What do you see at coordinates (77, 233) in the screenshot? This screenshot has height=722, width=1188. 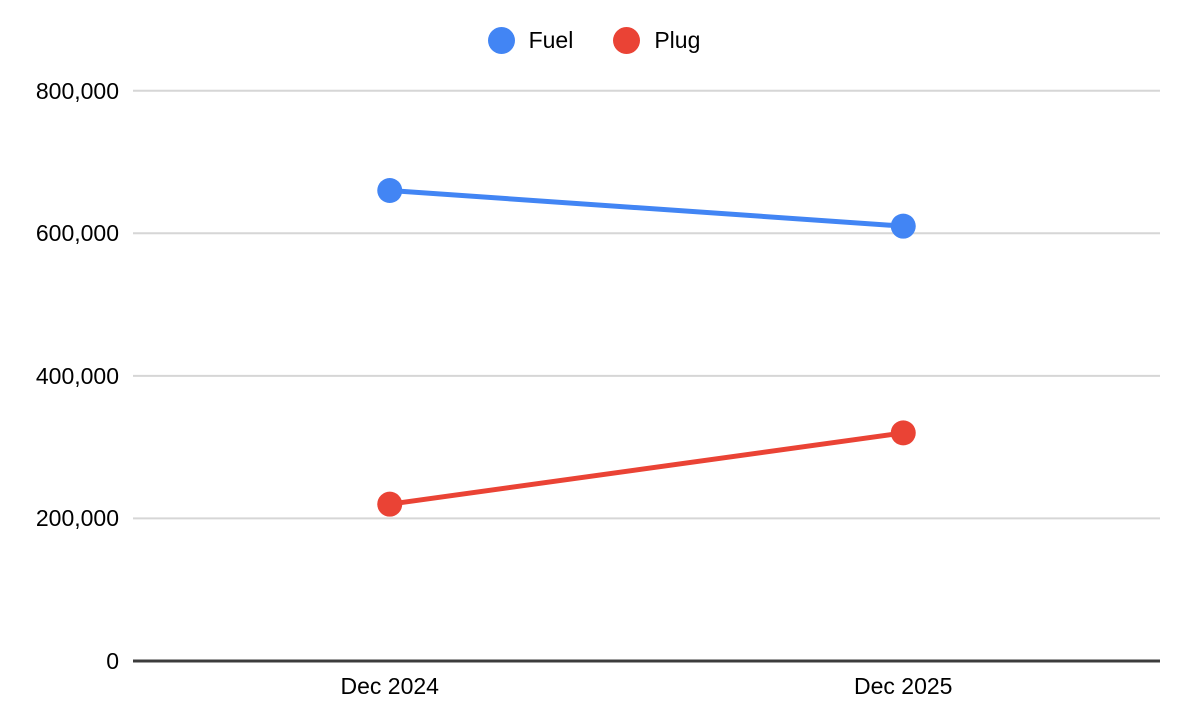 I see `y-tick-label: 600,000` at bounding box center [77, 233].